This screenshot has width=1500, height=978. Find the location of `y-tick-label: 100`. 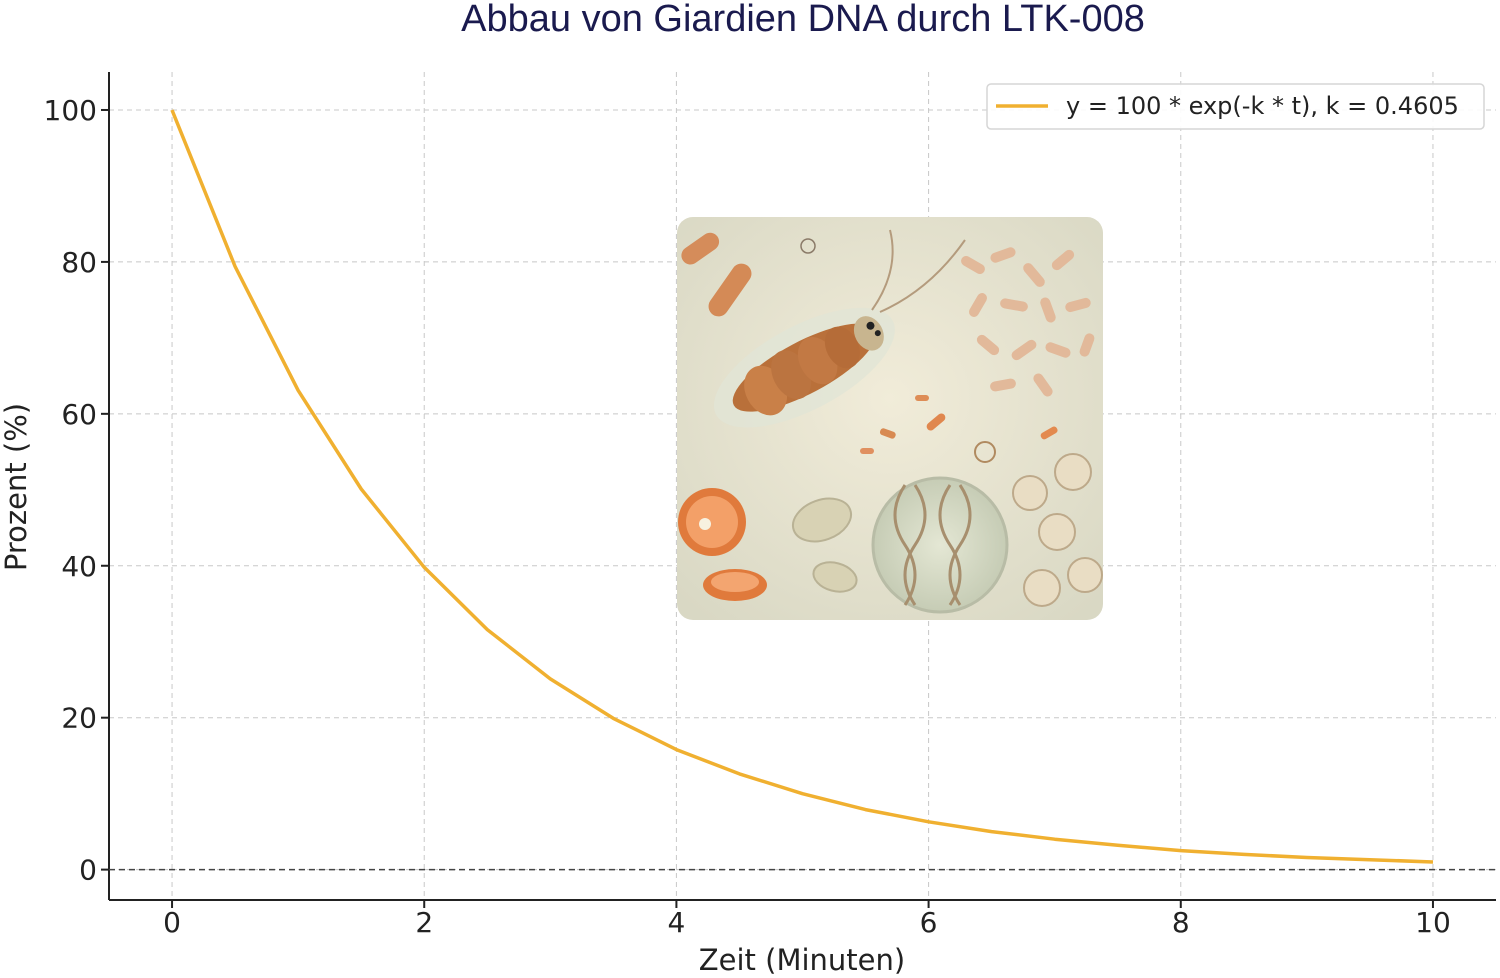

y-tick-label: 100 is located at coordinates (70, 110).